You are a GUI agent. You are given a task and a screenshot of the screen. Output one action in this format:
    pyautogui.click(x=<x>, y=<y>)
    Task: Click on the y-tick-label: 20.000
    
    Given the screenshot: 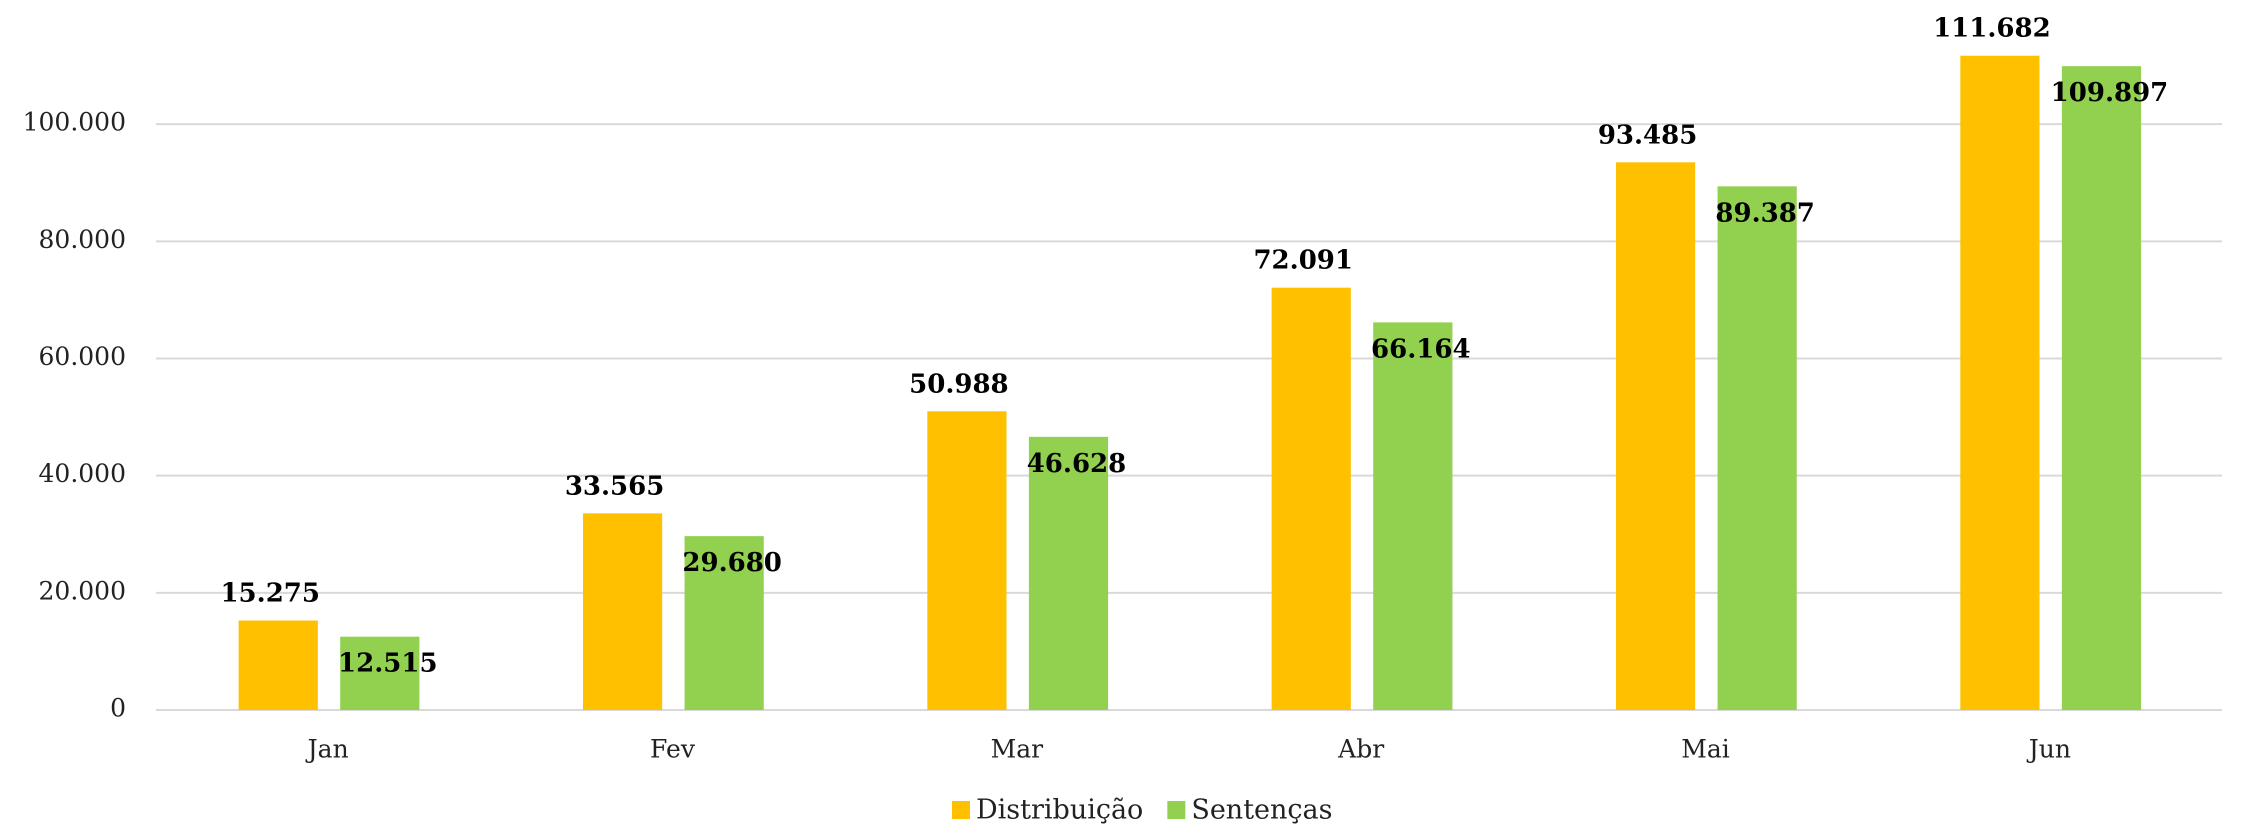 What is the action you would take?
    pyautogui.click(x=82, y=590)
    